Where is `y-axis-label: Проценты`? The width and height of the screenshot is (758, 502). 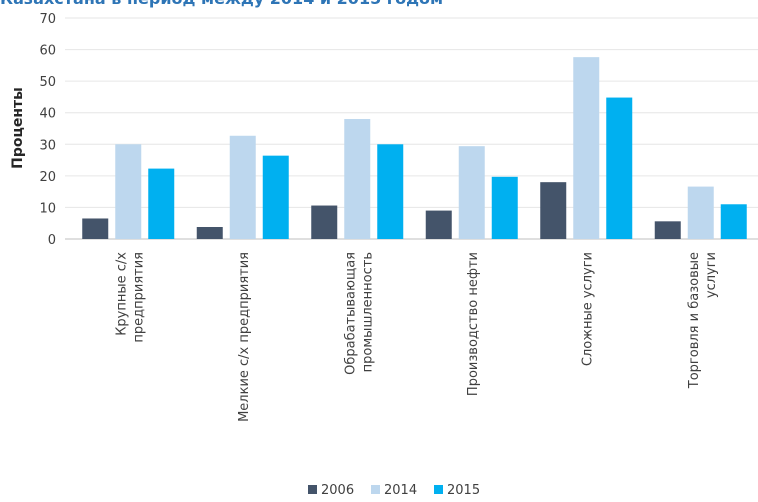 y-axis-label: Проценты is located at coordinates (18, 128).